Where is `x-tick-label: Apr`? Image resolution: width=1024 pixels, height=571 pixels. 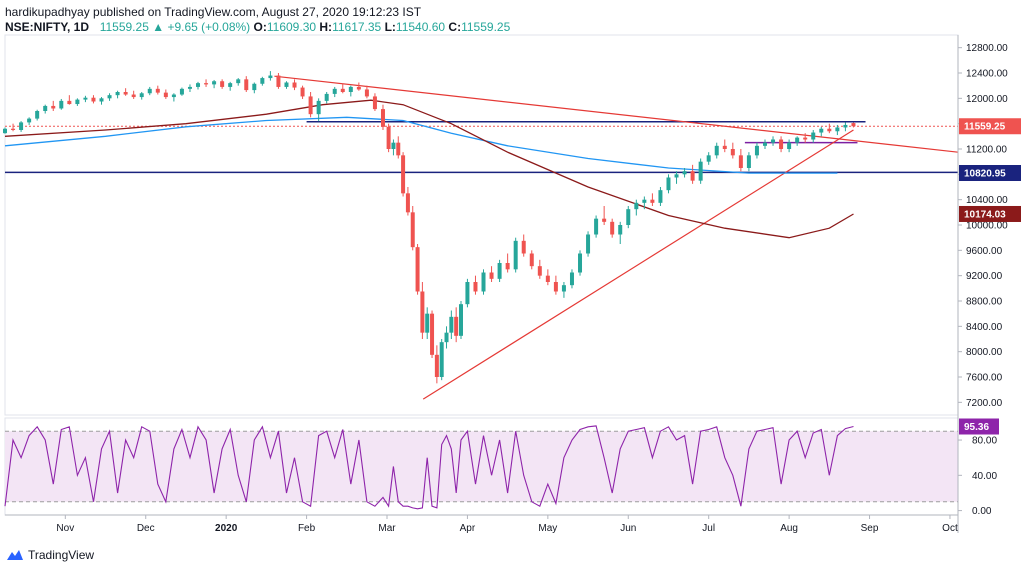 x-tick-label: Apr is located at coordinates (468, 528).